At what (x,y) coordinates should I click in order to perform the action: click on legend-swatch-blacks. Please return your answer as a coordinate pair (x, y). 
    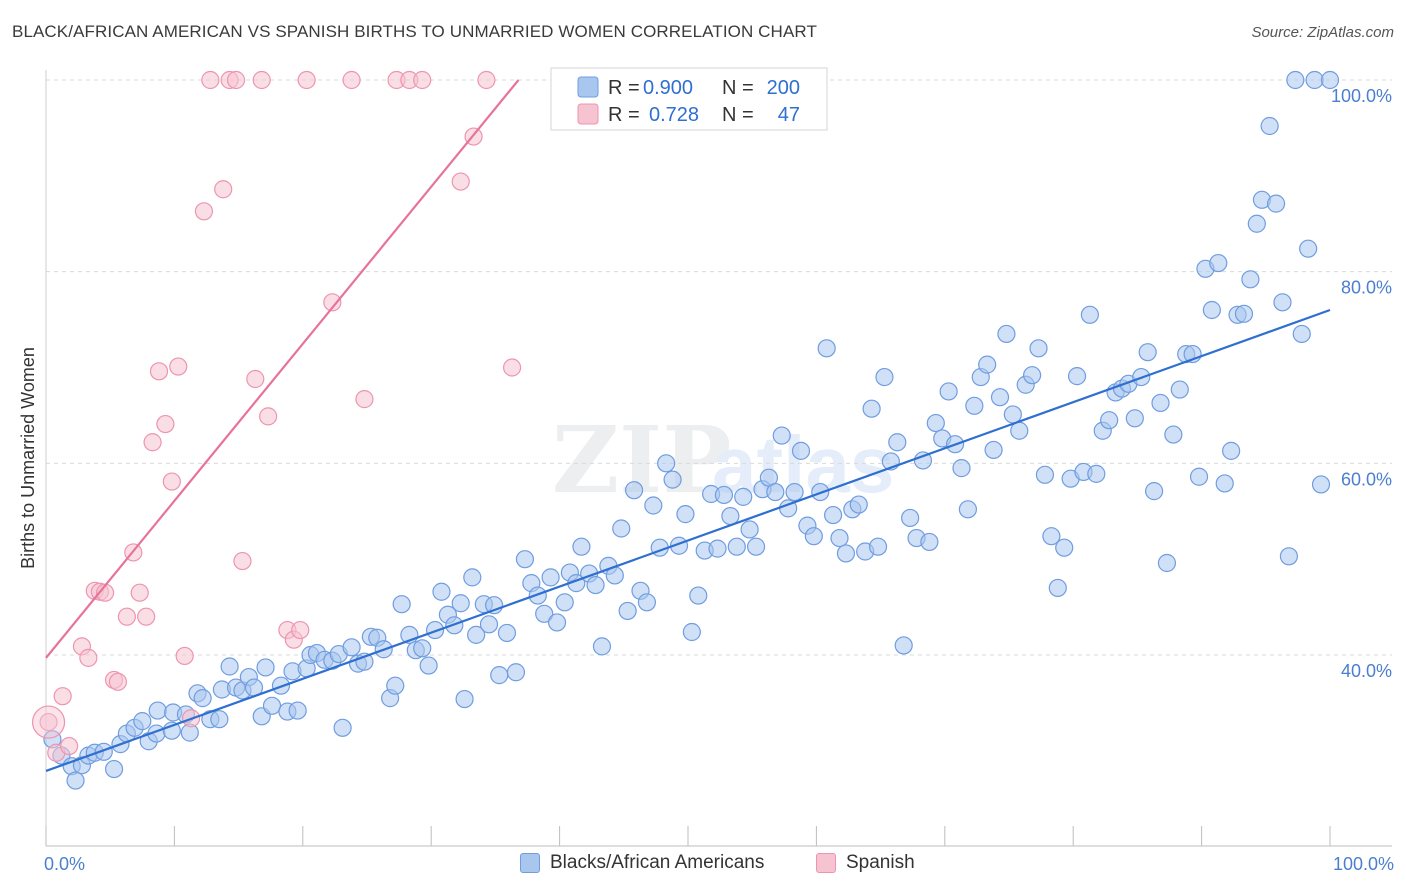
    Looking at the image, I should click on (530, 863).